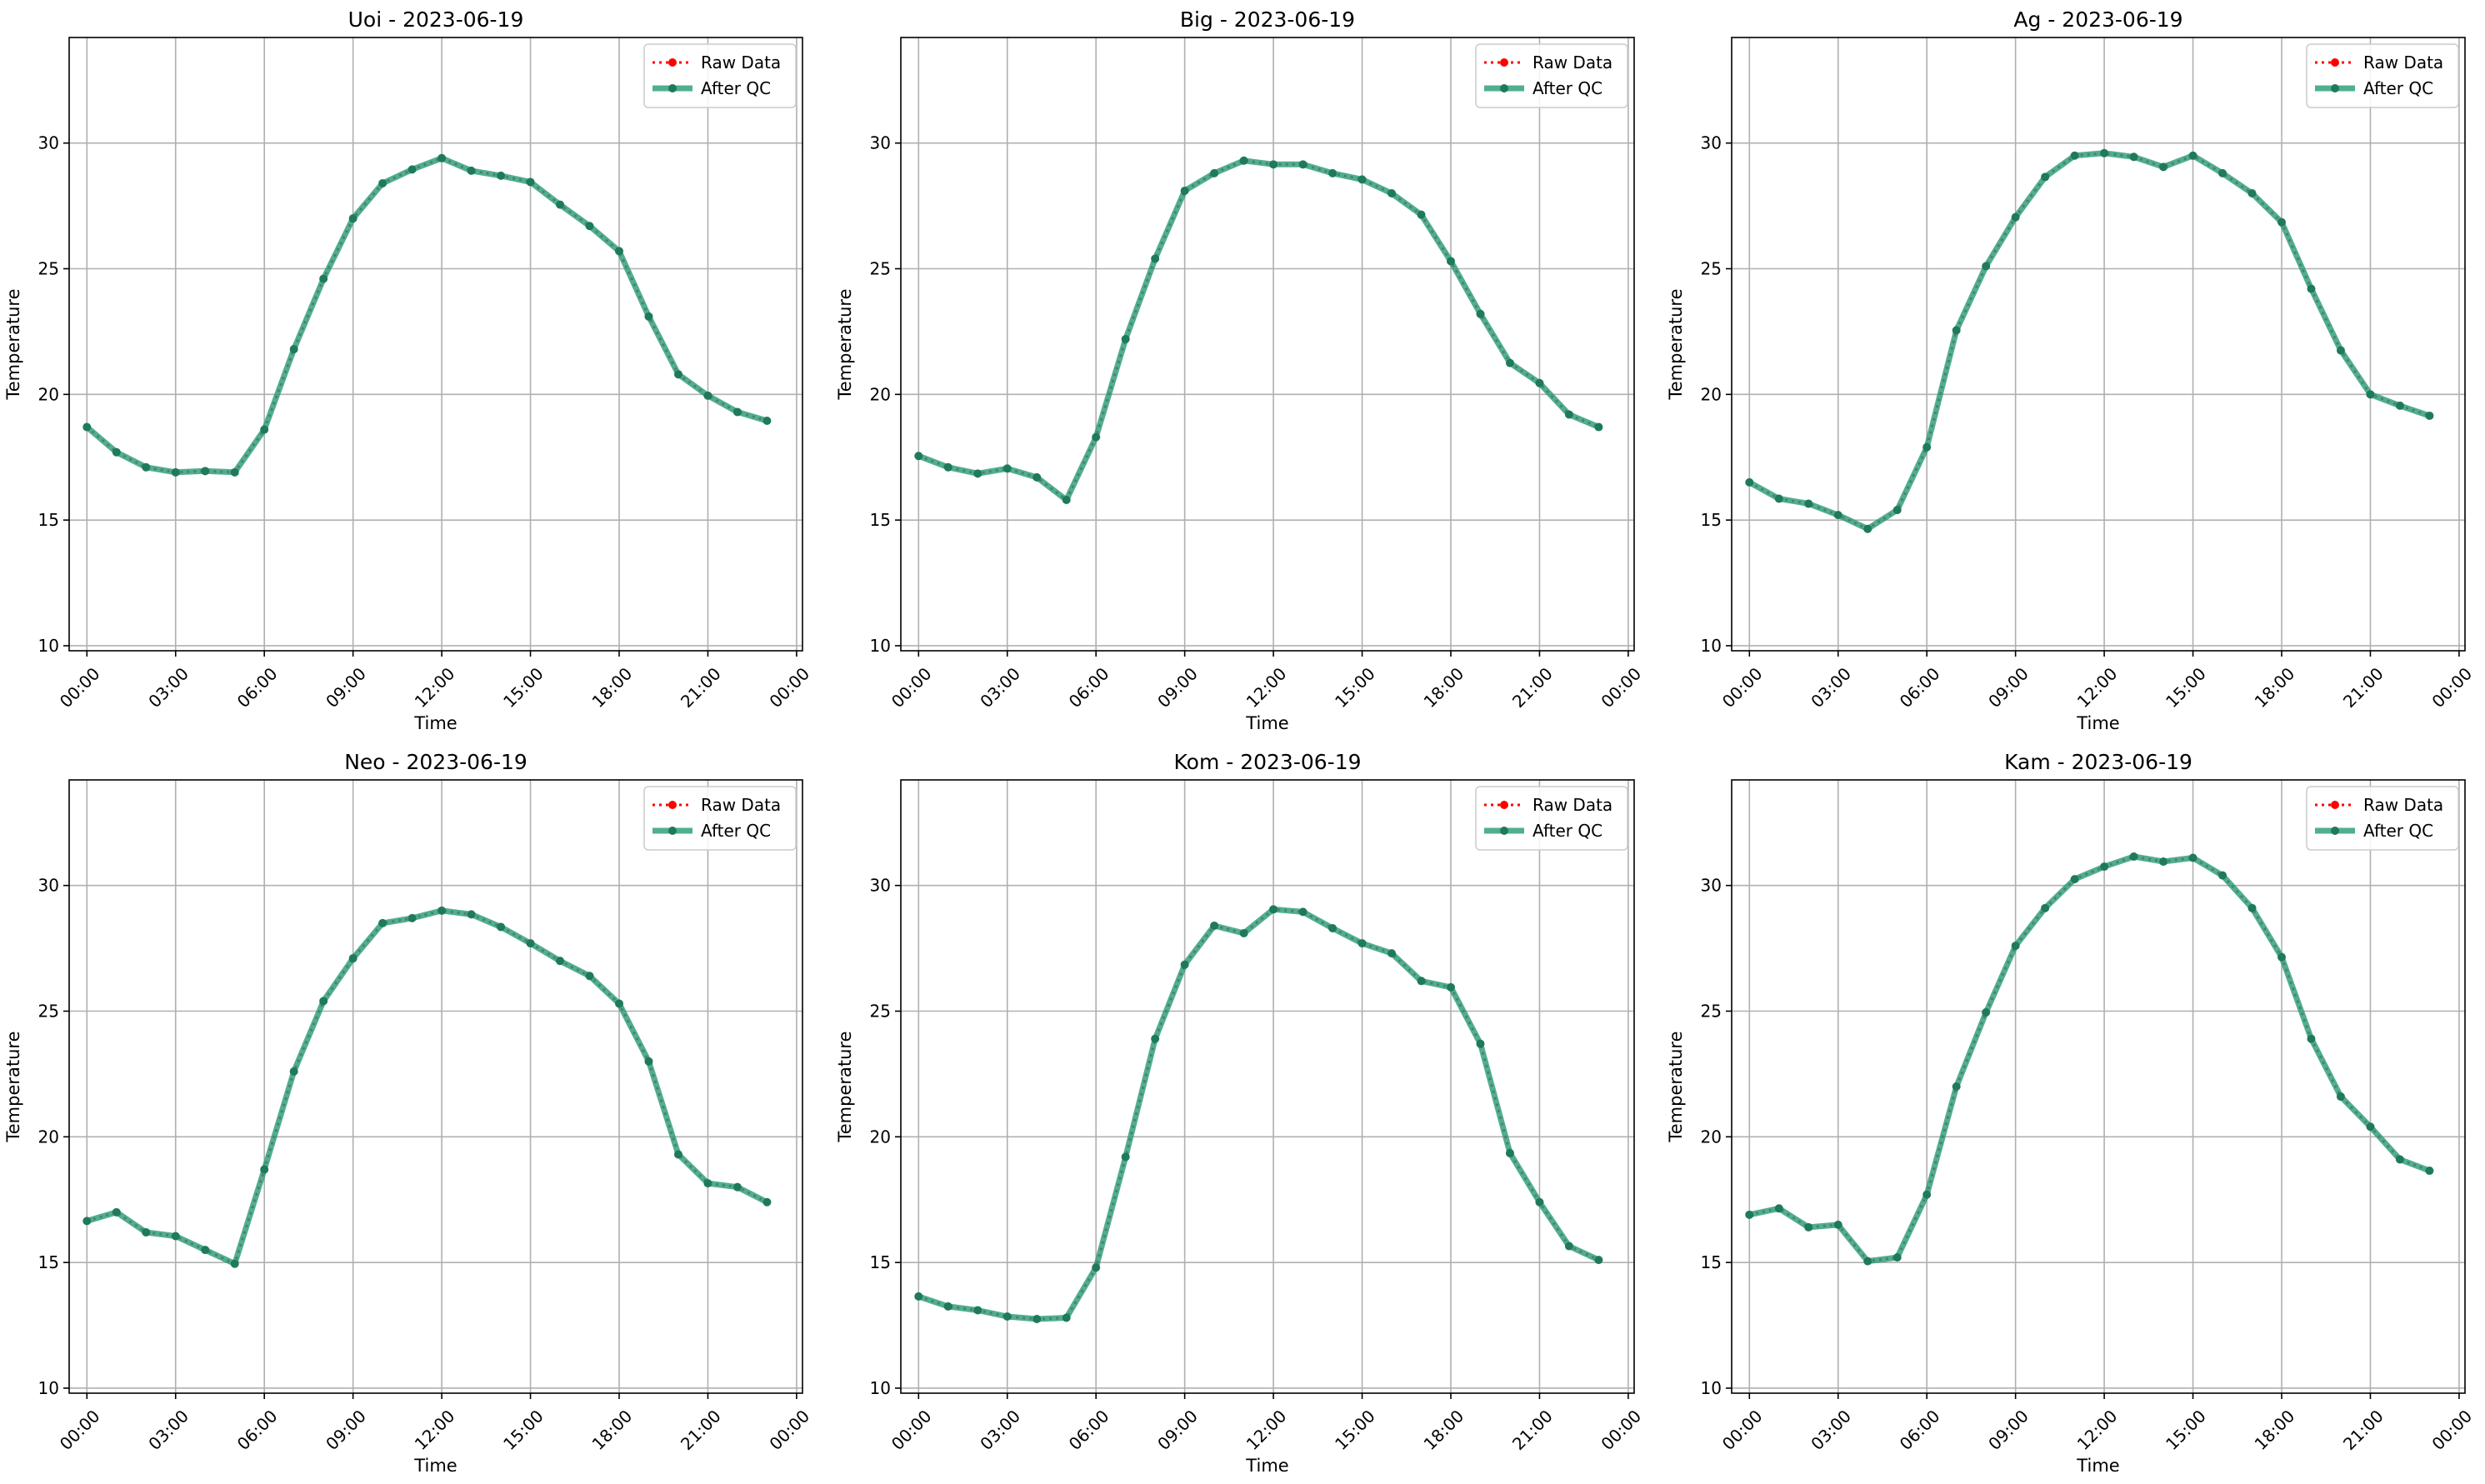  I want to click on legend-qc-marker, so click(672, 88).